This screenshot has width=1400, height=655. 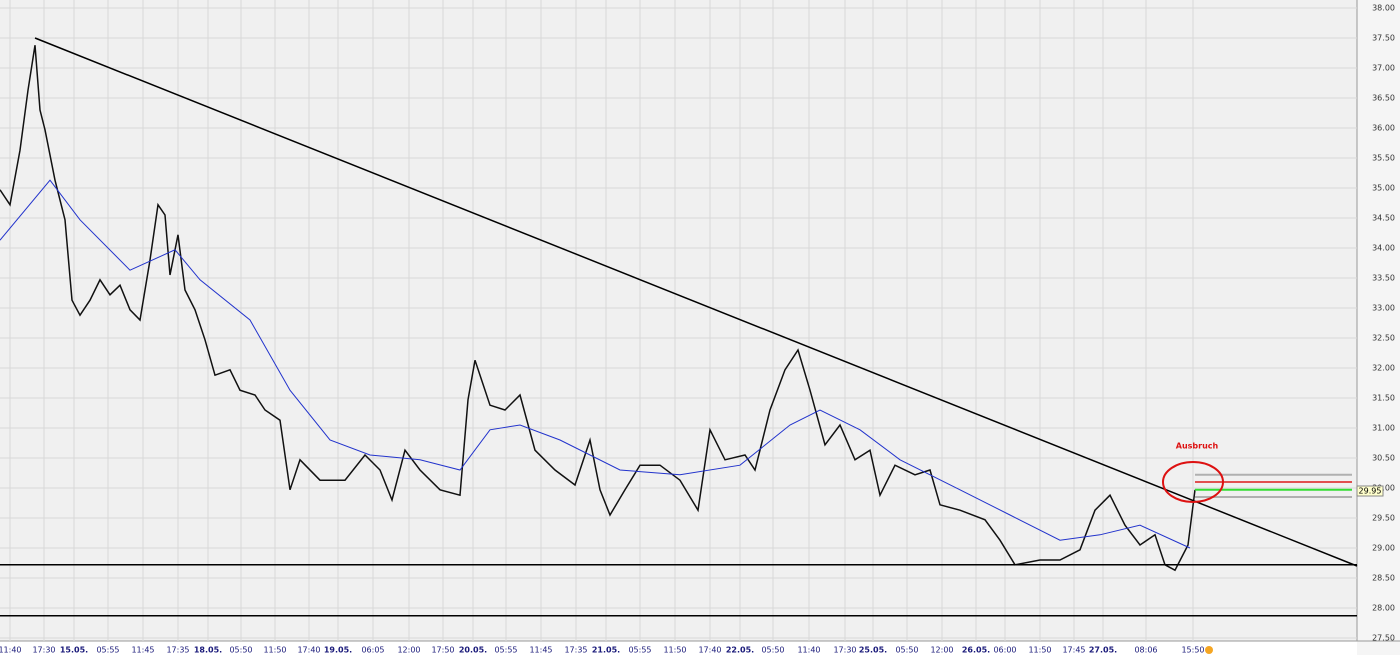 What do you see at coordinates (1378, 327) in the screenshot?
I see `y-axis-panel` at bounding box center [1378, 327].